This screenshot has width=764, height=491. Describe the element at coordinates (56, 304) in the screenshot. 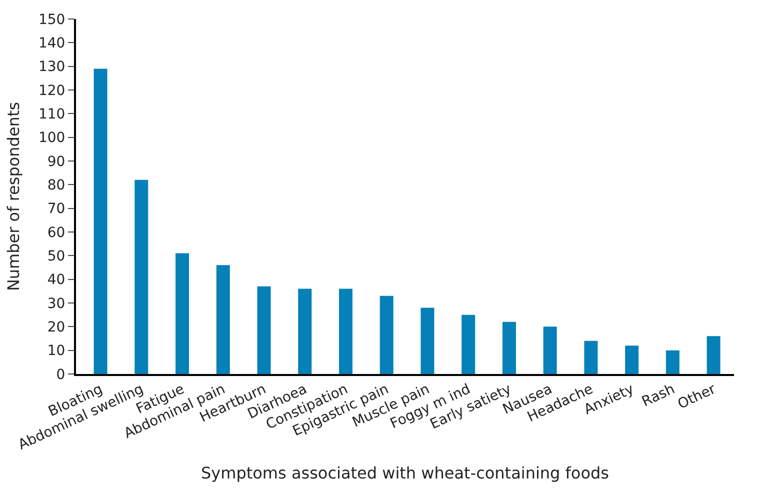

I see `y-tick-label: 30` at that location.